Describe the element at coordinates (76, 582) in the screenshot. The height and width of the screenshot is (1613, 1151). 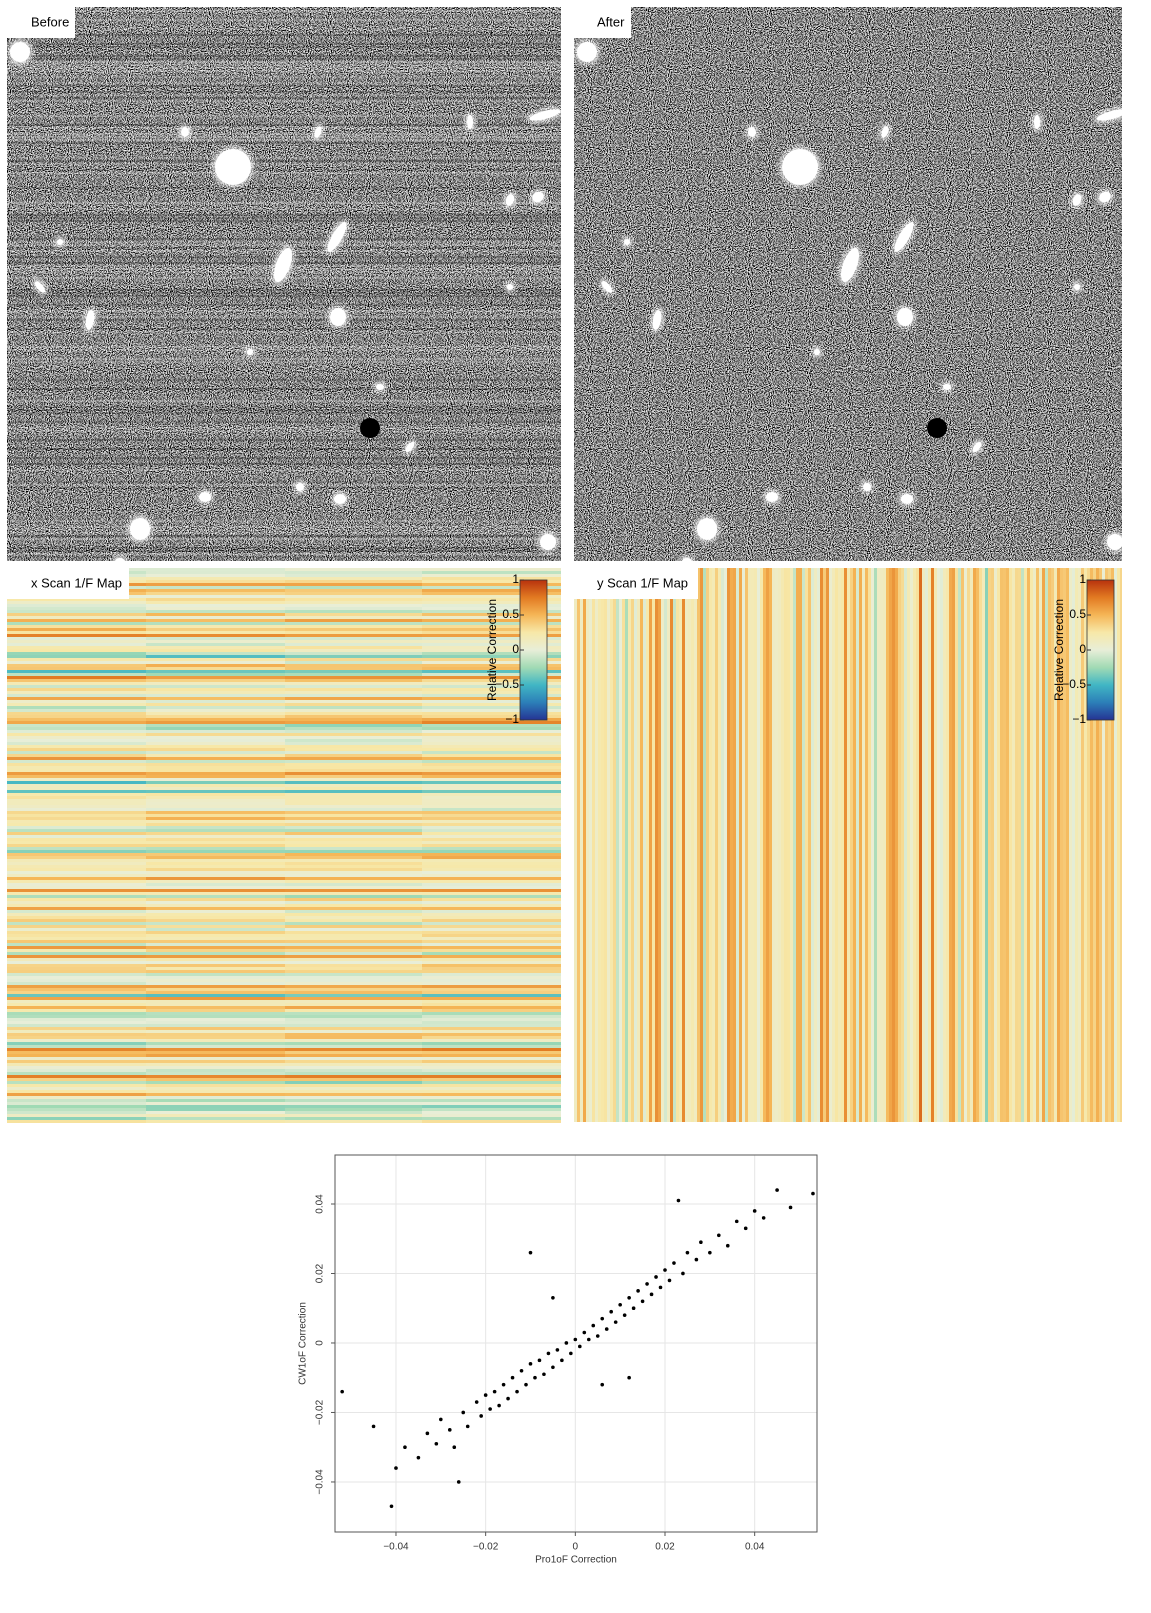
I see `panel-label: x Scan 1/F Map` at that location.